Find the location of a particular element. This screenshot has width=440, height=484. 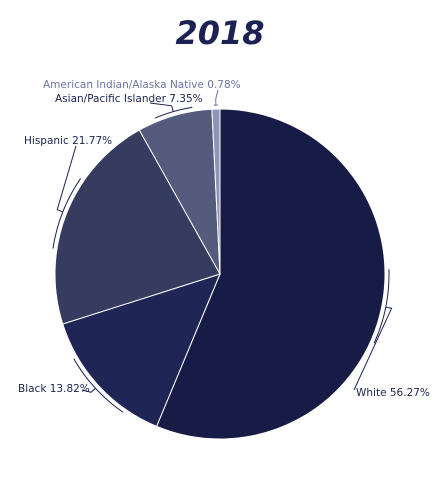

slice-label: Asian/Pacific Islander 7.35% is located at coordinates (129, 99).